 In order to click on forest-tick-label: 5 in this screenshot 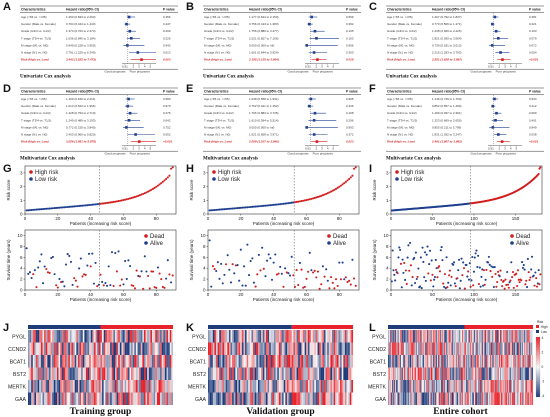, I will do `click(333, 149)`.